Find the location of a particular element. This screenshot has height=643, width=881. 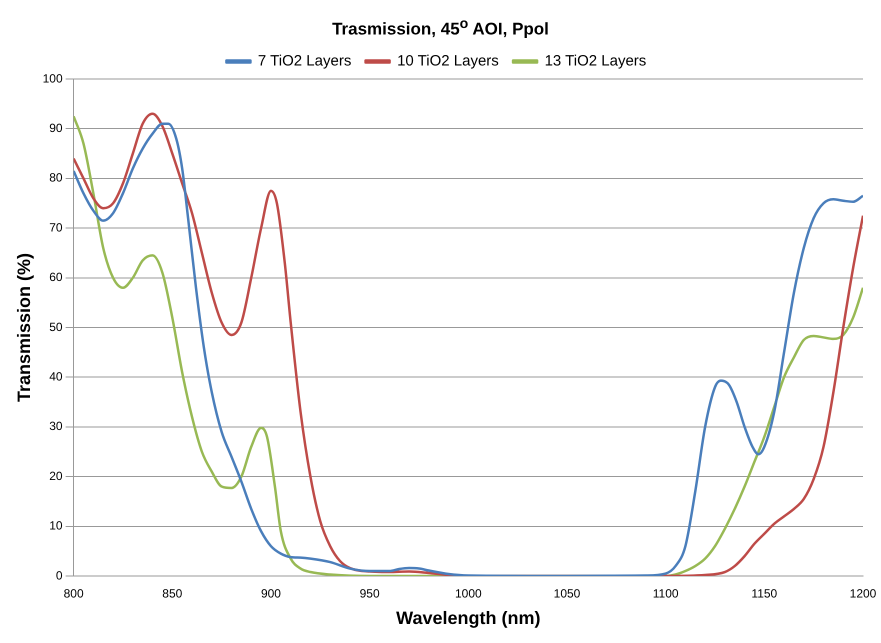

x-tick-label: 950 is located at coordinates (370, 593).